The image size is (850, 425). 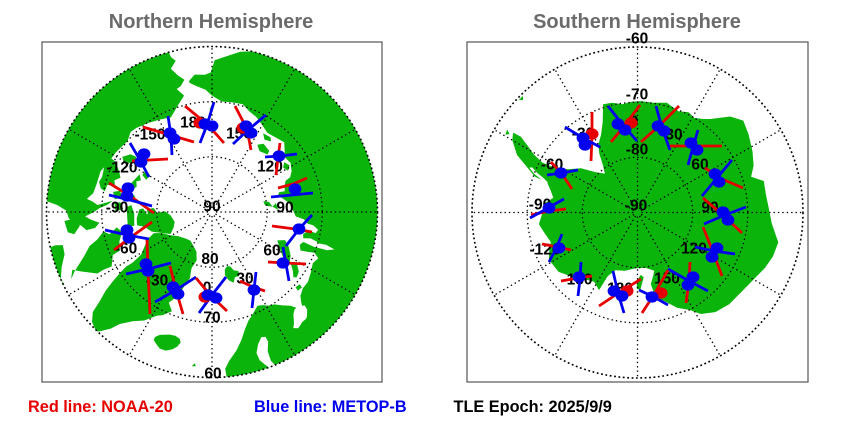 What do you see at coordinates (209, 259) in the screenshot?
I see `svg-text: 80` at bounding box center [209, 259].